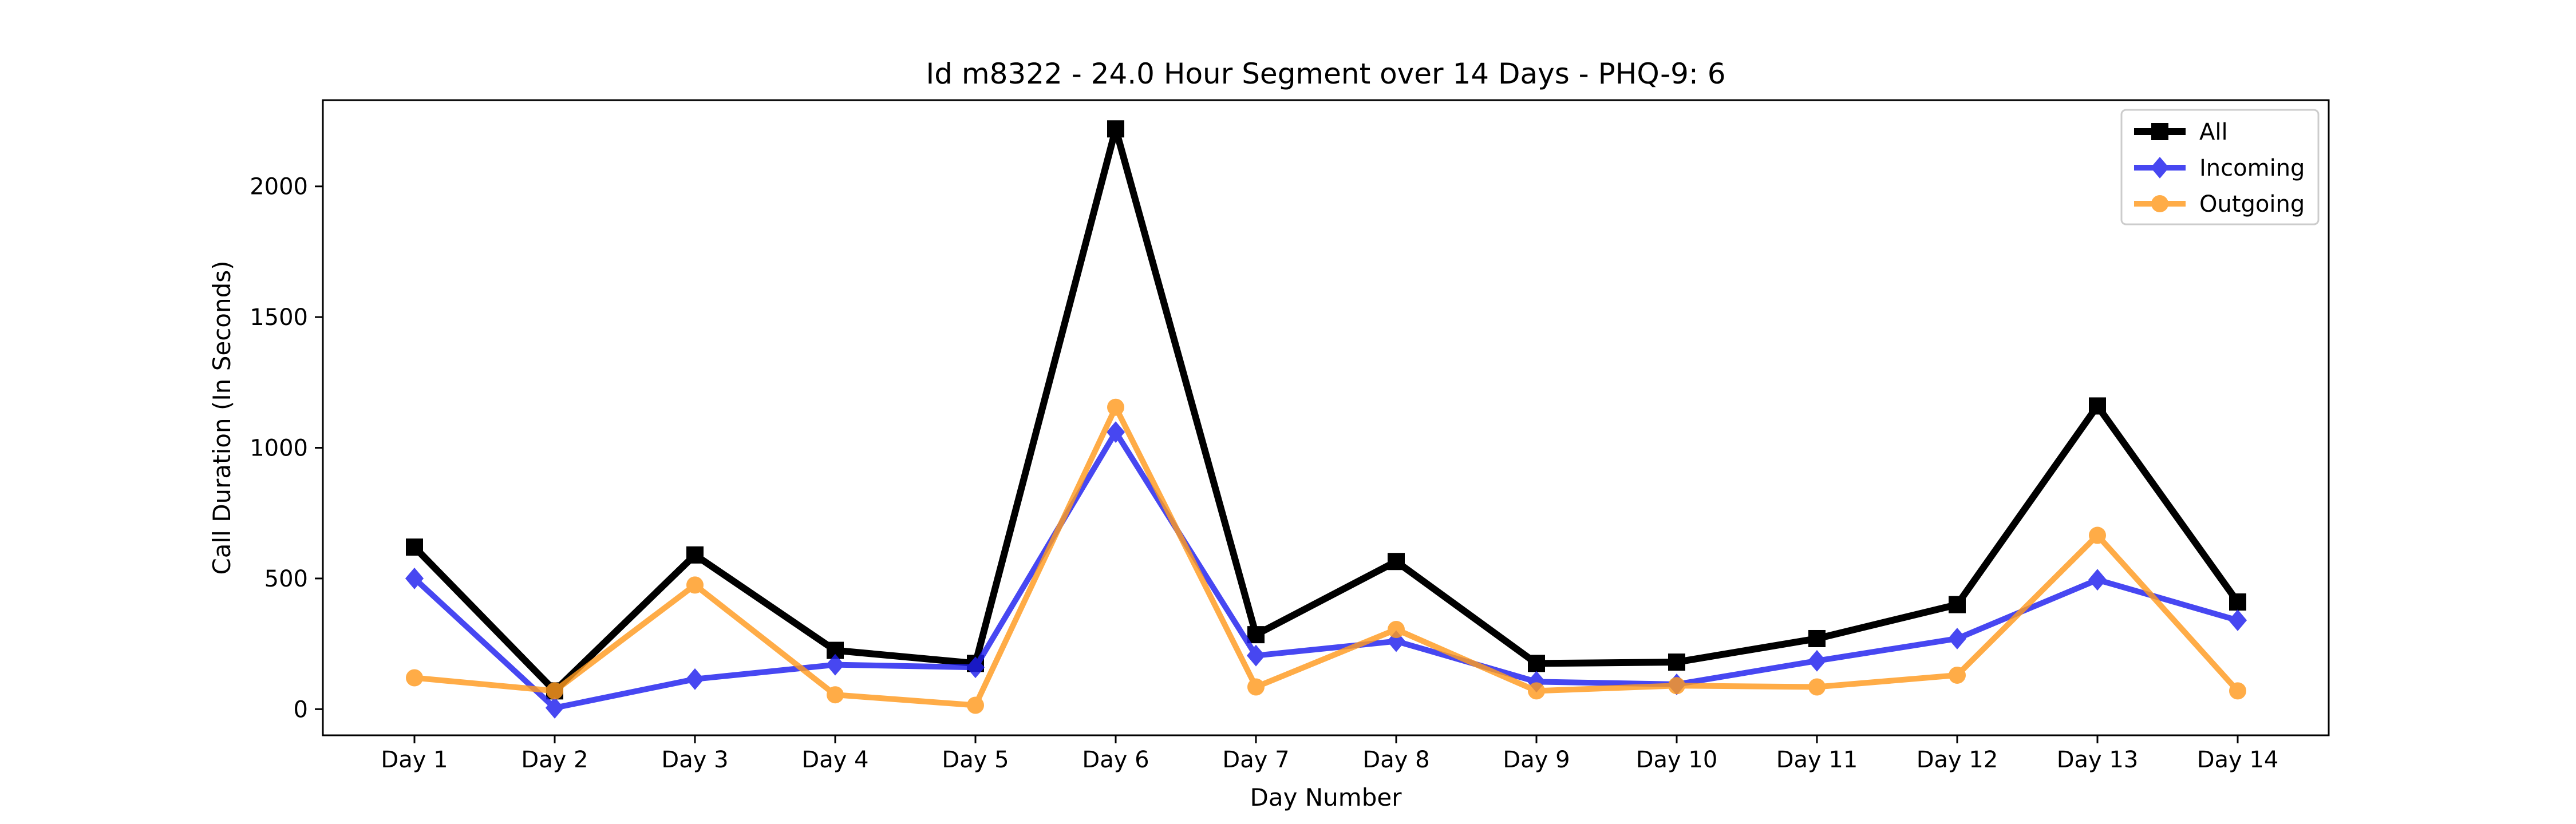  Describe the element at coordinates (414, 760) in the screenshot. I see `x-tick-label: Day 1` at that location.